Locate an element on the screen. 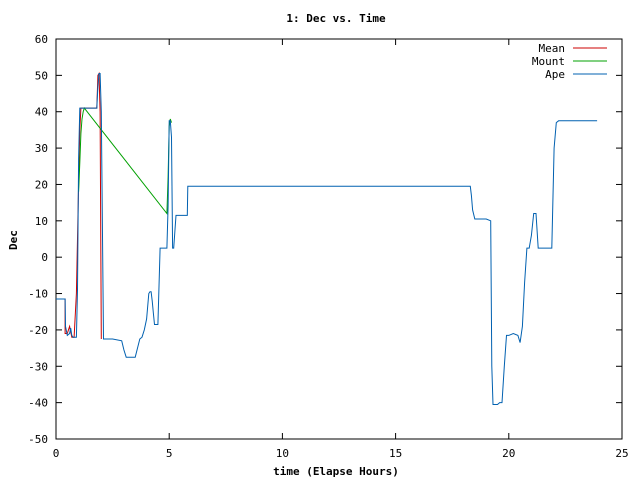 The image size is (640, 480). chart-title: 1: Dec vs. Time is located at coordinates (336, 18).